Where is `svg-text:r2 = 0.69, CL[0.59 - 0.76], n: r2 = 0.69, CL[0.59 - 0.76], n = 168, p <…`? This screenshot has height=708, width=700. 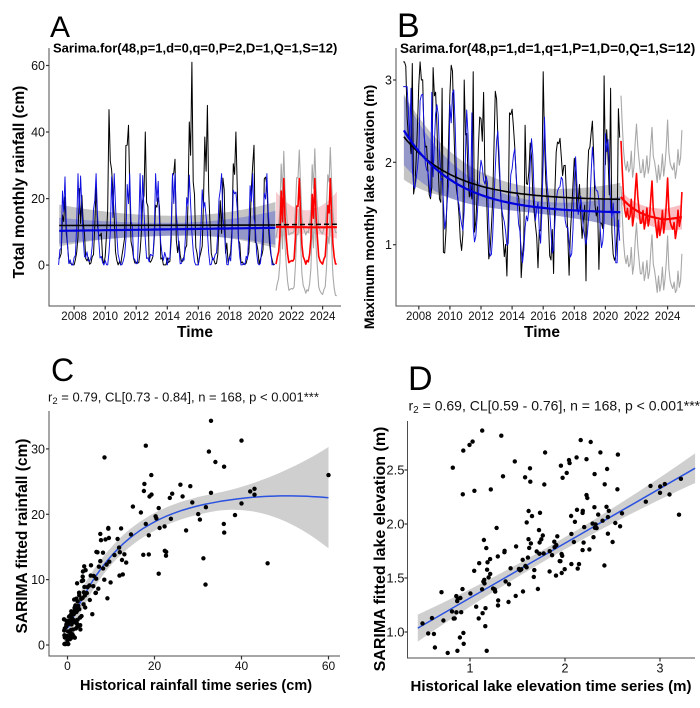 svg-text:r2 = 0.69, CL[0.59 - 0.76], n: r2 = 0.69, CL[0.59 - 0.76], n = 168, p <… is located at coordinates (554, 407).